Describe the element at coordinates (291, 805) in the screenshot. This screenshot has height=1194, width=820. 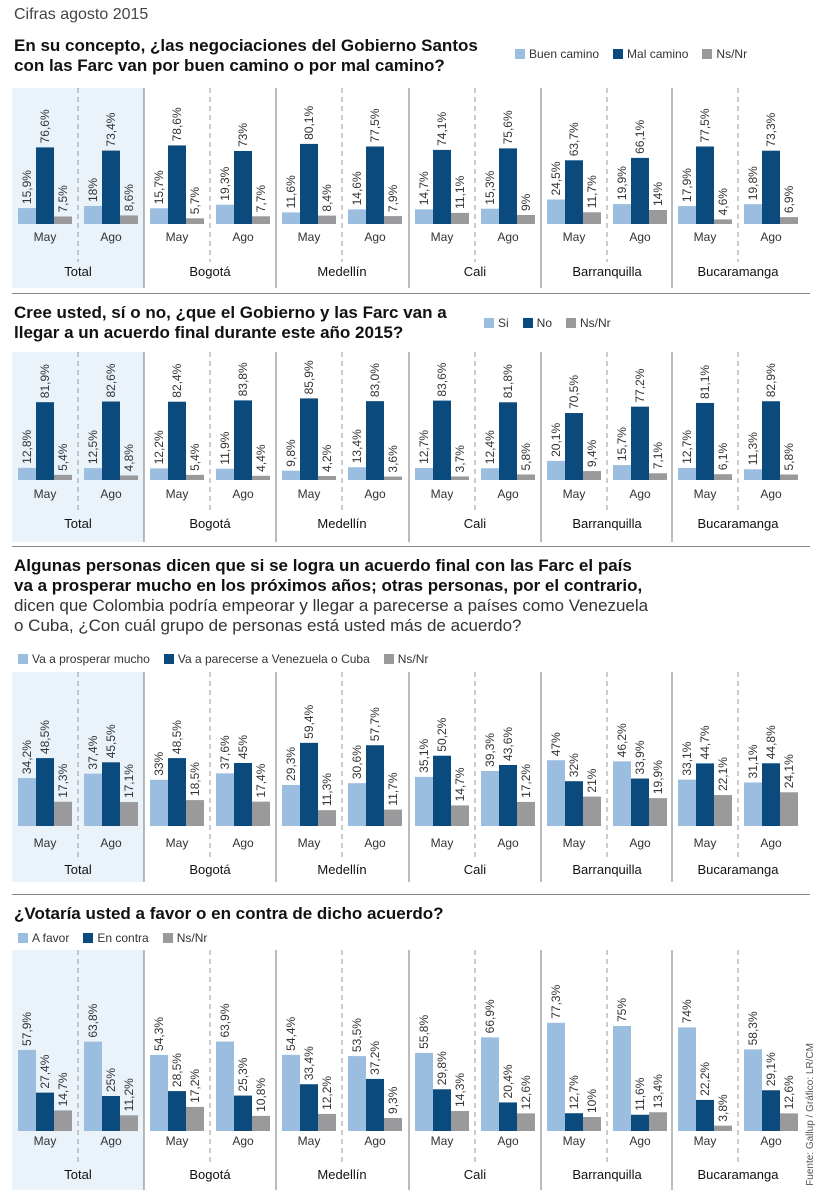
I see `bar-Medellín-May-s0` at that location.